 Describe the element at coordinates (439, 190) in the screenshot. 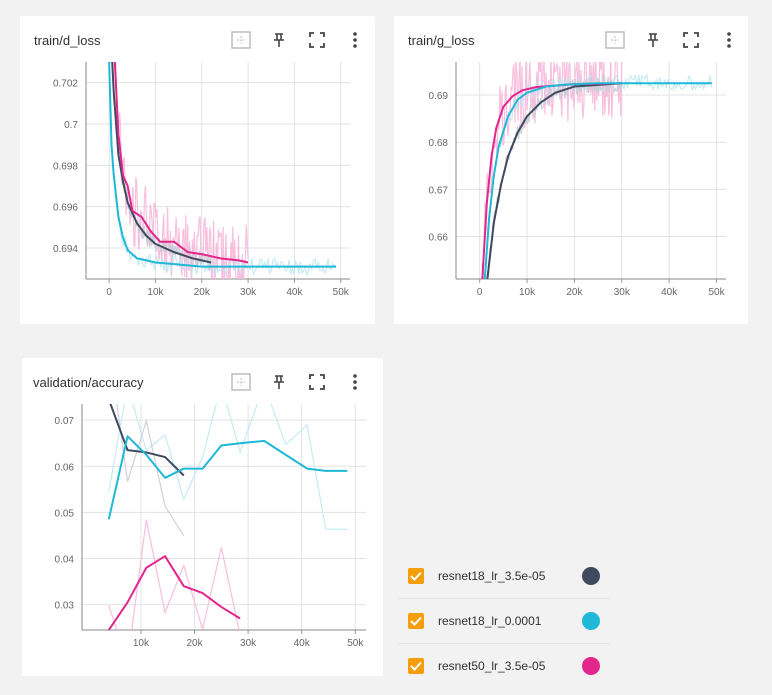

I see `y-tick-label: 0.67` at that location.